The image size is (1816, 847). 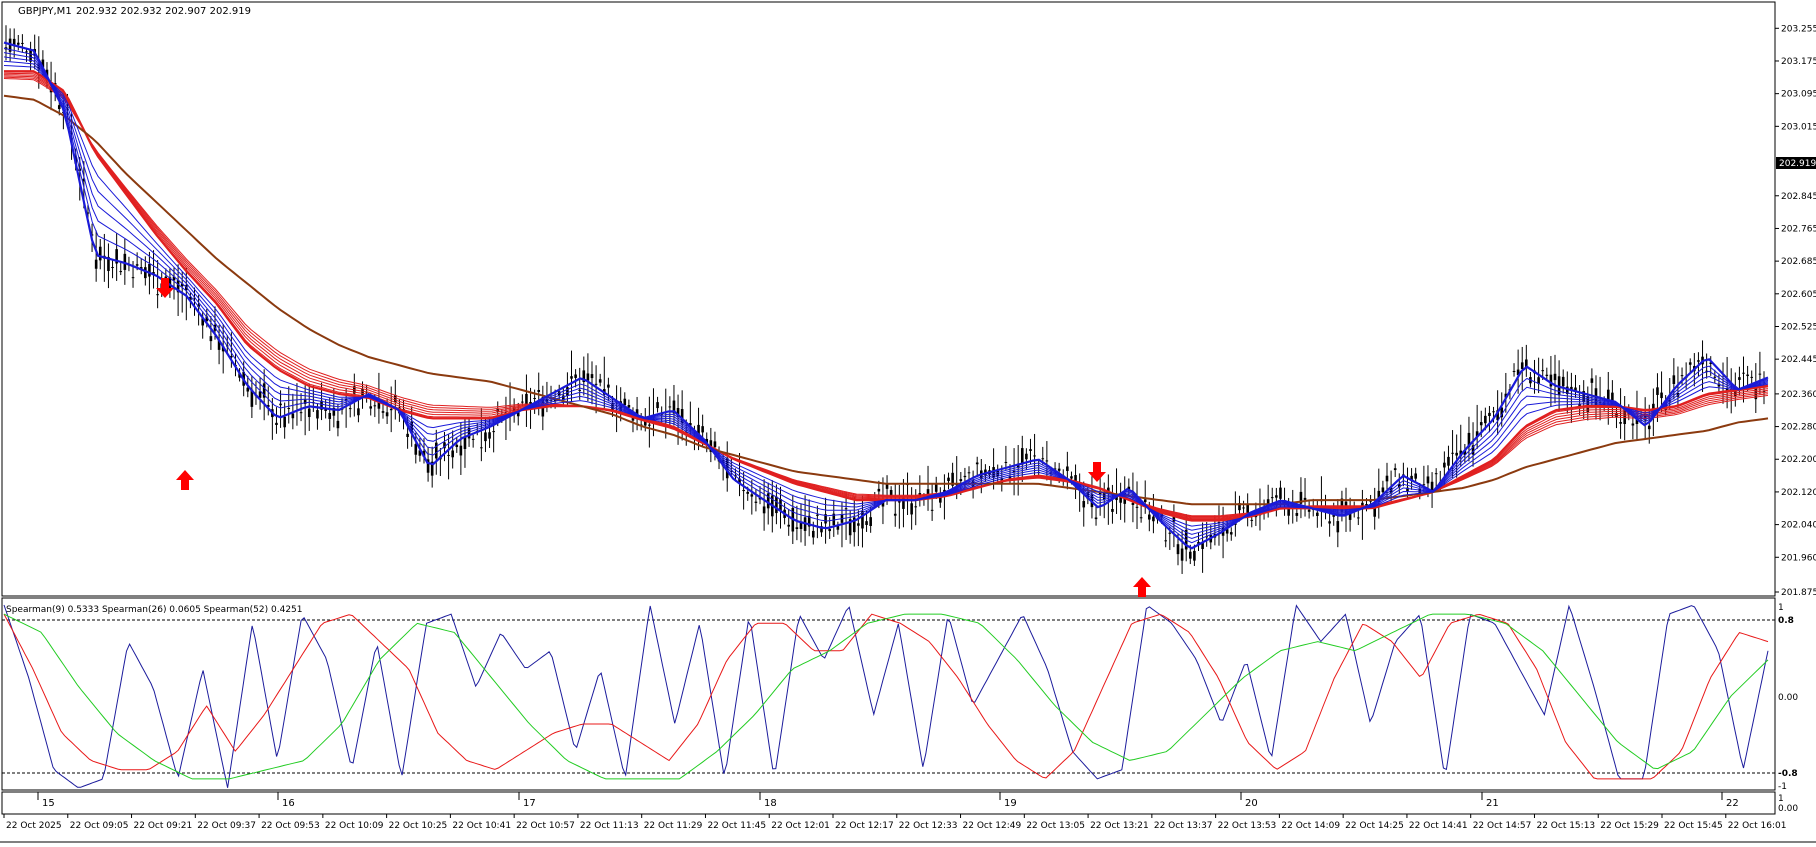 What do you see at coordinates (288, 803) in the screenshot?
I see `day-label: 16` at bounding box center [288, 803].